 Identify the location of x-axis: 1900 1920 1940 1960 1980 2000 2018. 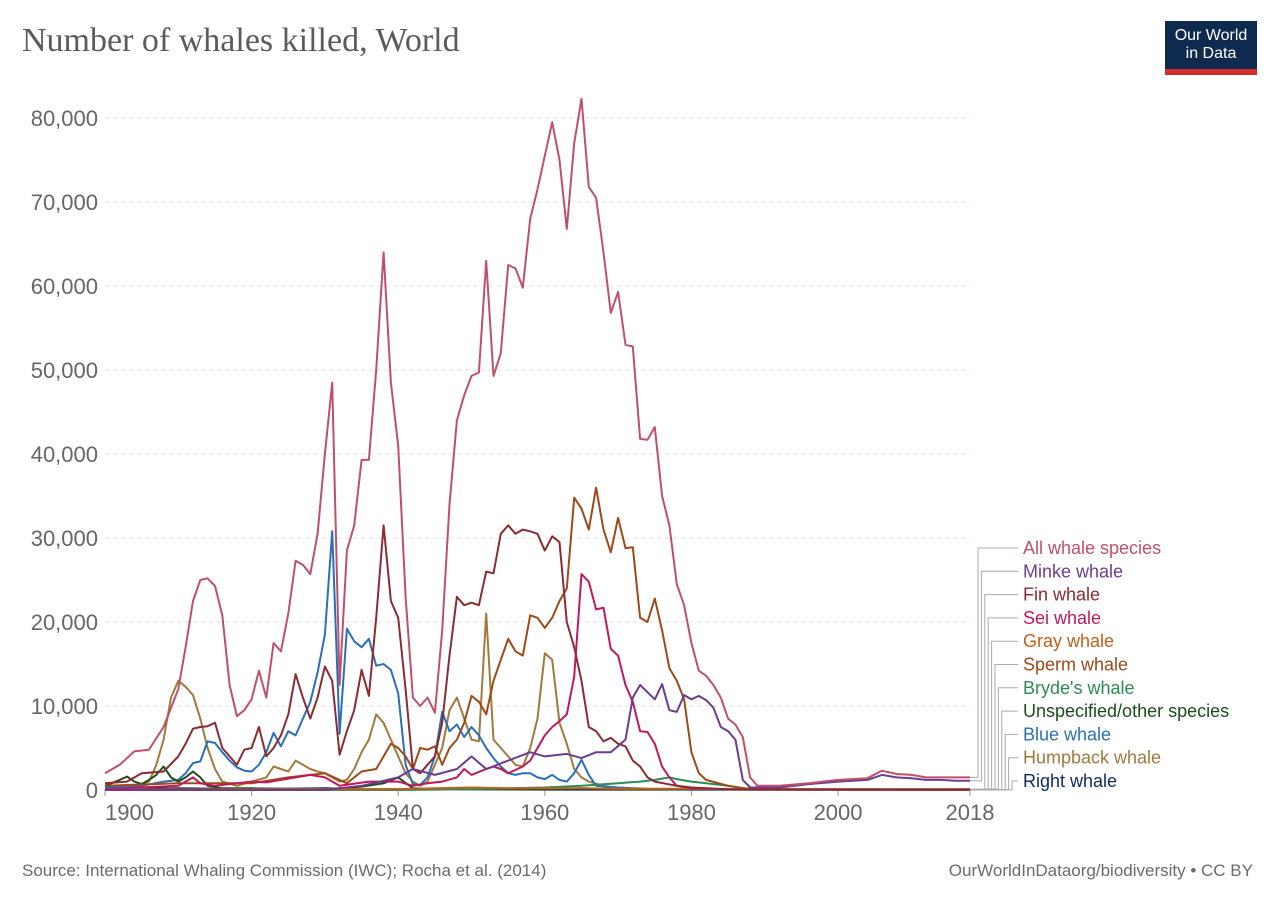
(549, 807).